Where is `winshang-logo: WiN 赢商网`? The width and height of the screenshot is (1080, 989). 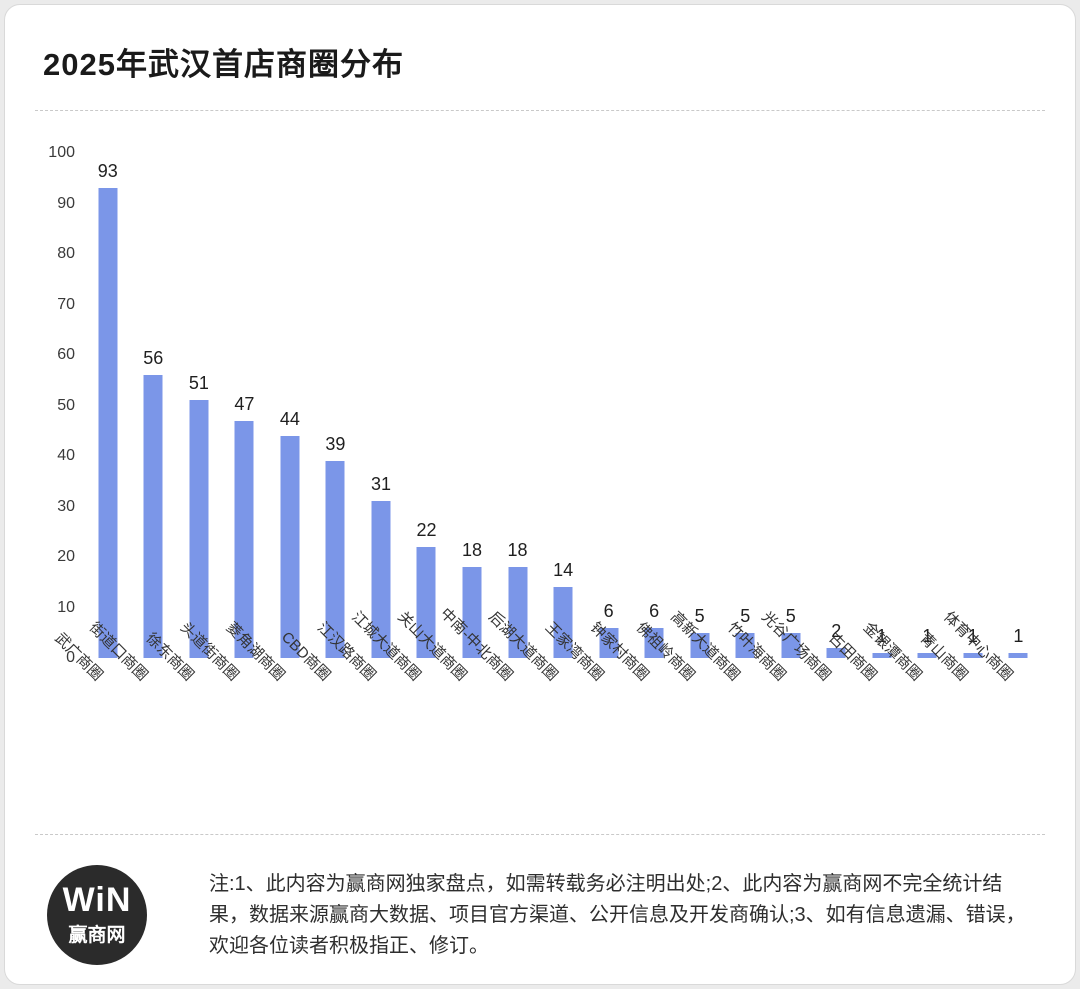
winshang-logo: WiN 赢商网 is located at coordinates (97, 915).